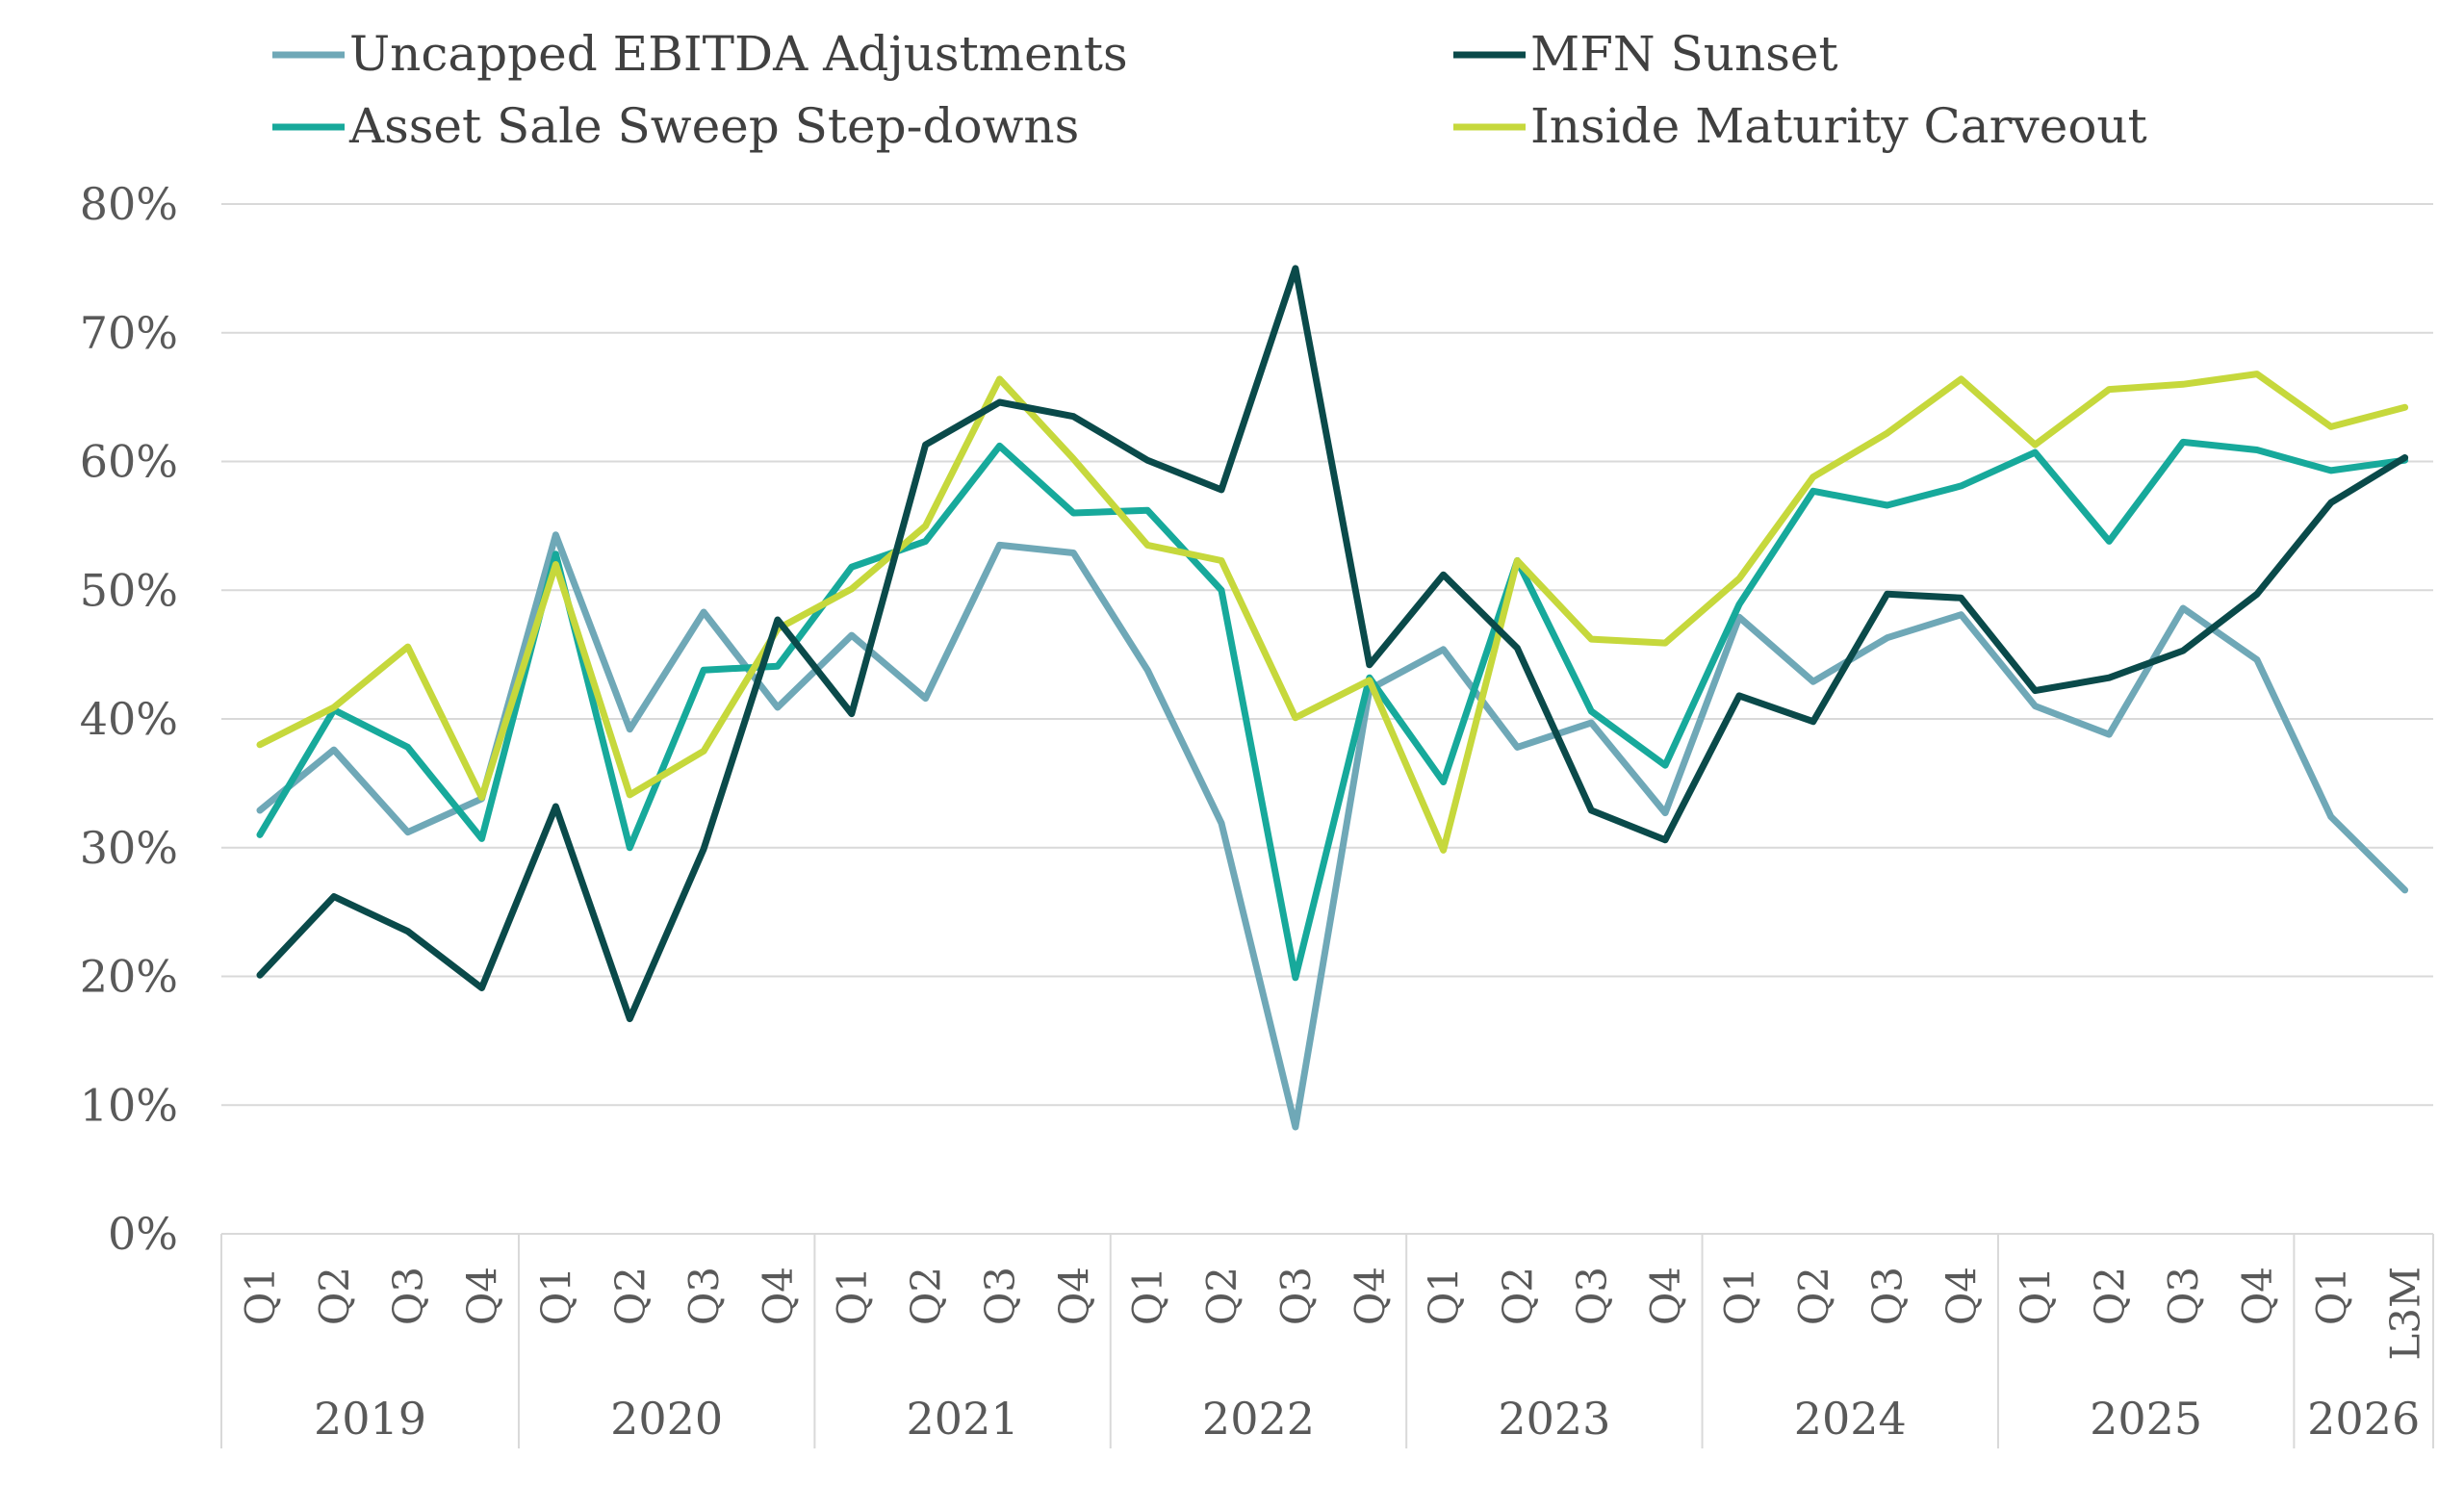 The image size is (2464, 1511). I want to click on legend-label: Inside Maturity Carveout, so click(1838, 126).